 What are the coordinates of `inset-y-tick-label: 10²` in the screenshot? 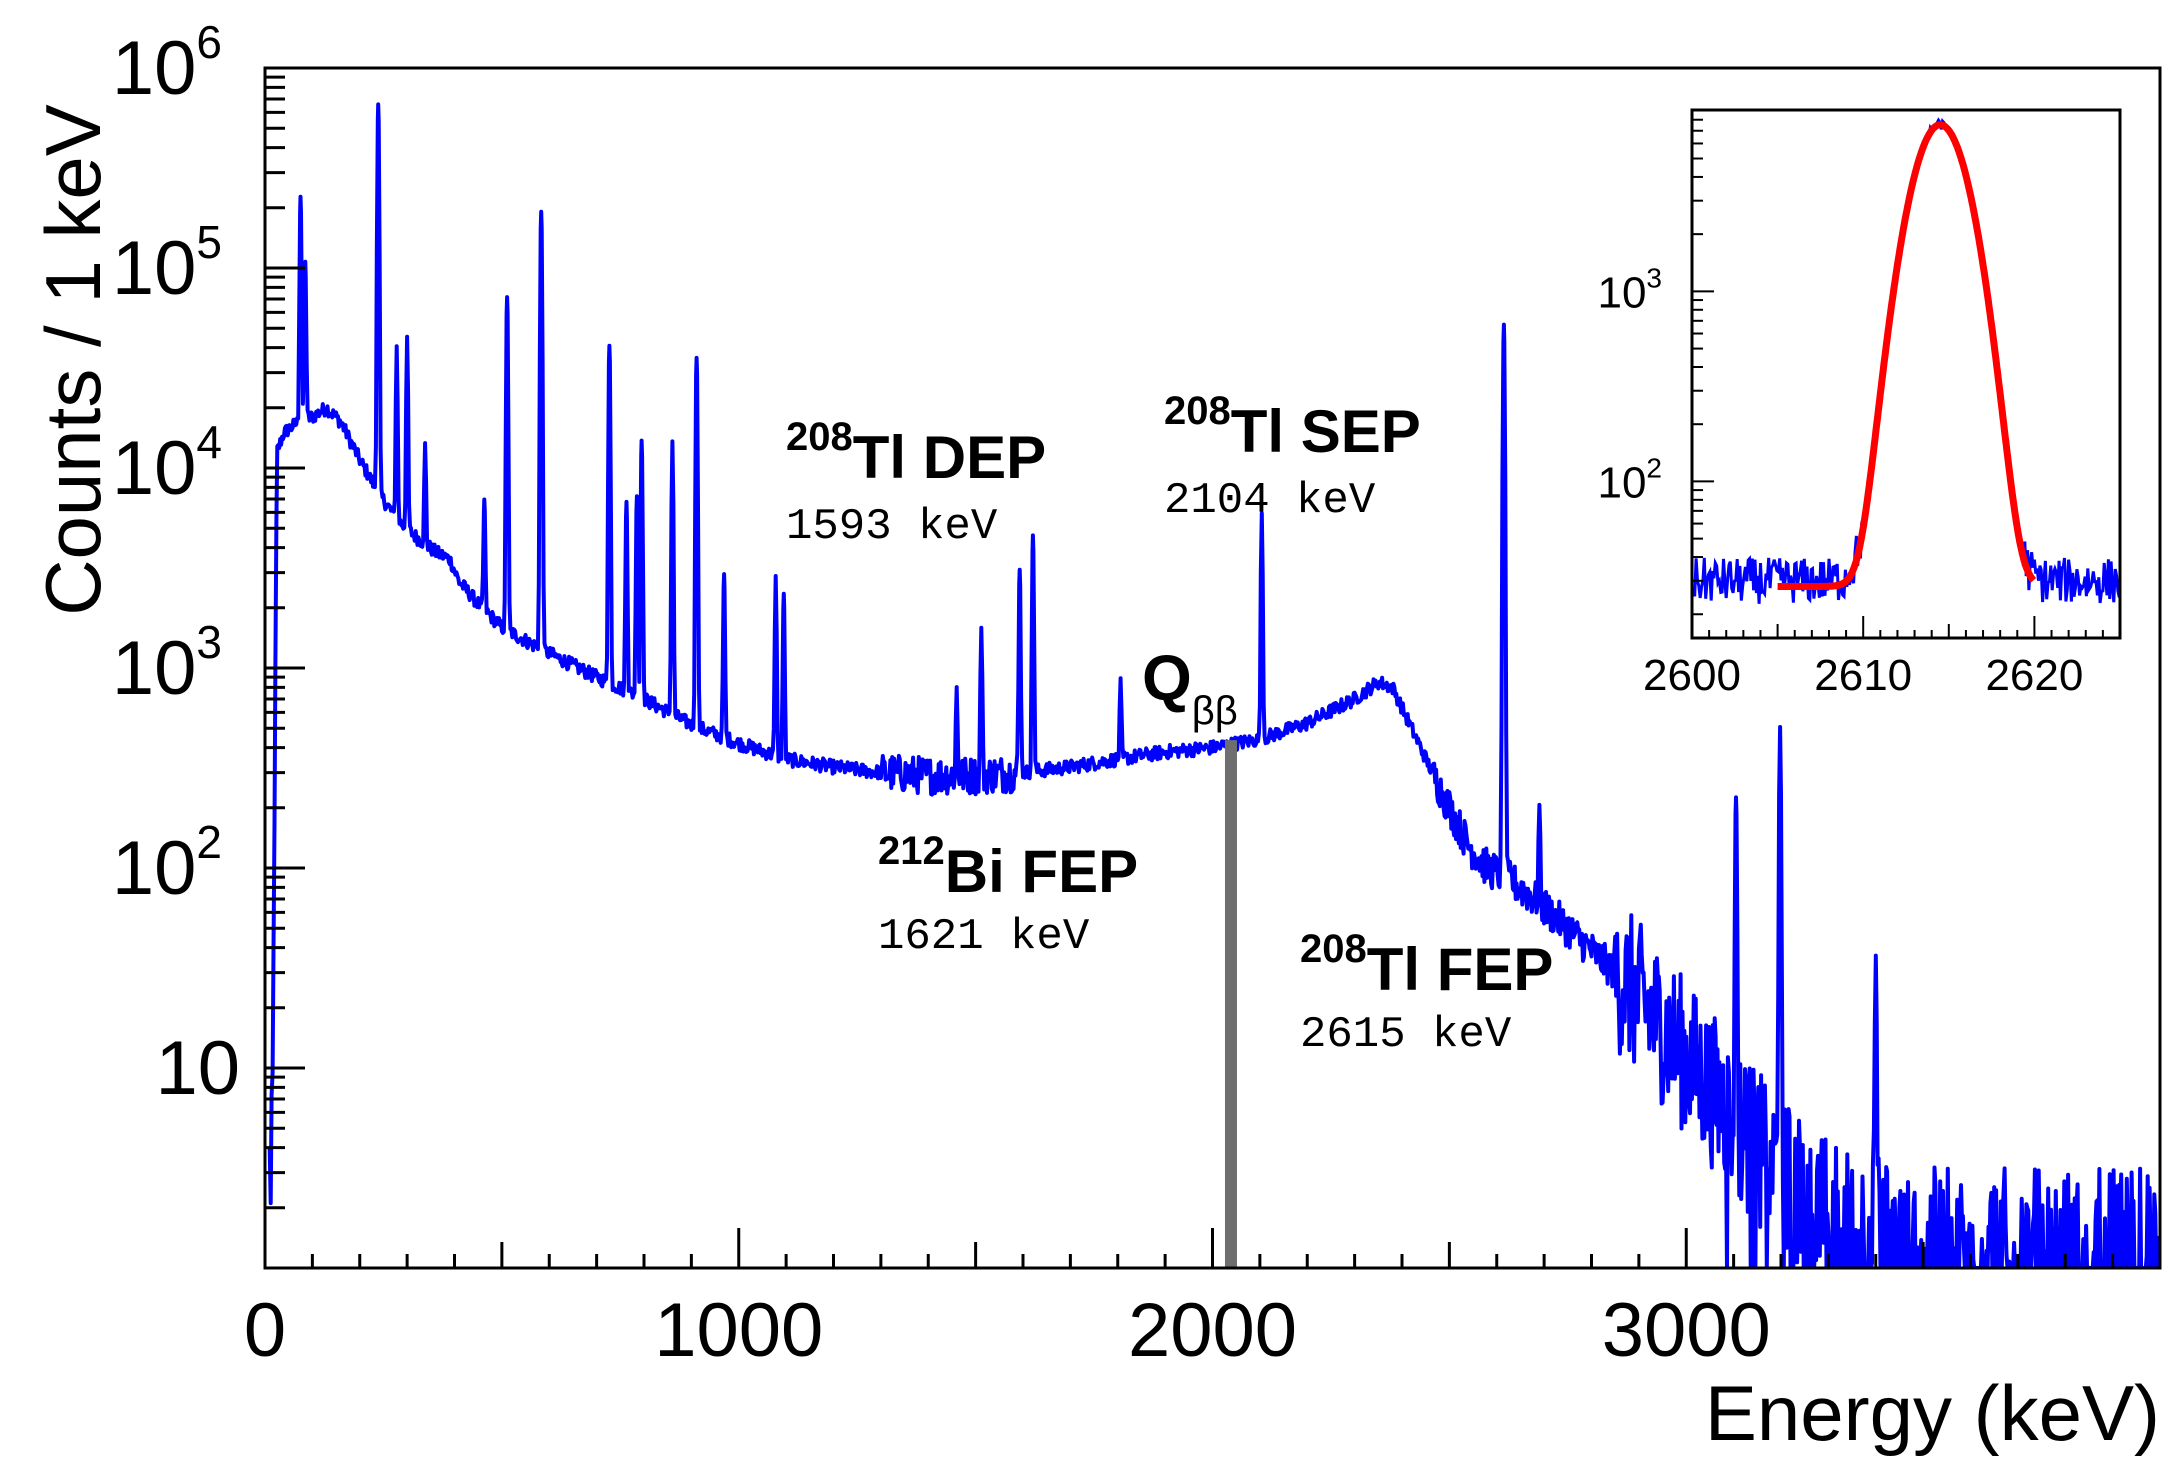 It's located at (1629, 479).